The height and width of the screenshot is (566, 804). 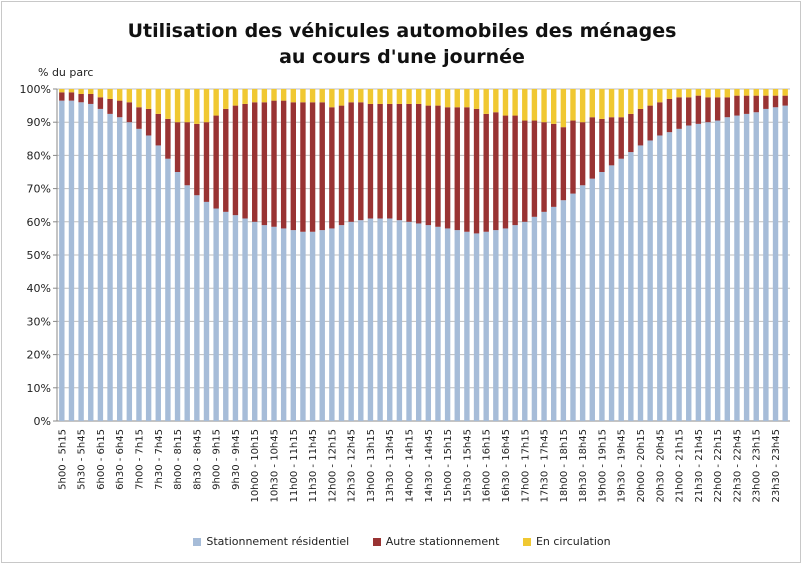 What do you see at coordinates (448, 466) in the screenshot?
I see `x-tick-label: 15h00 - 15h15` at bounding box center [448, 466].